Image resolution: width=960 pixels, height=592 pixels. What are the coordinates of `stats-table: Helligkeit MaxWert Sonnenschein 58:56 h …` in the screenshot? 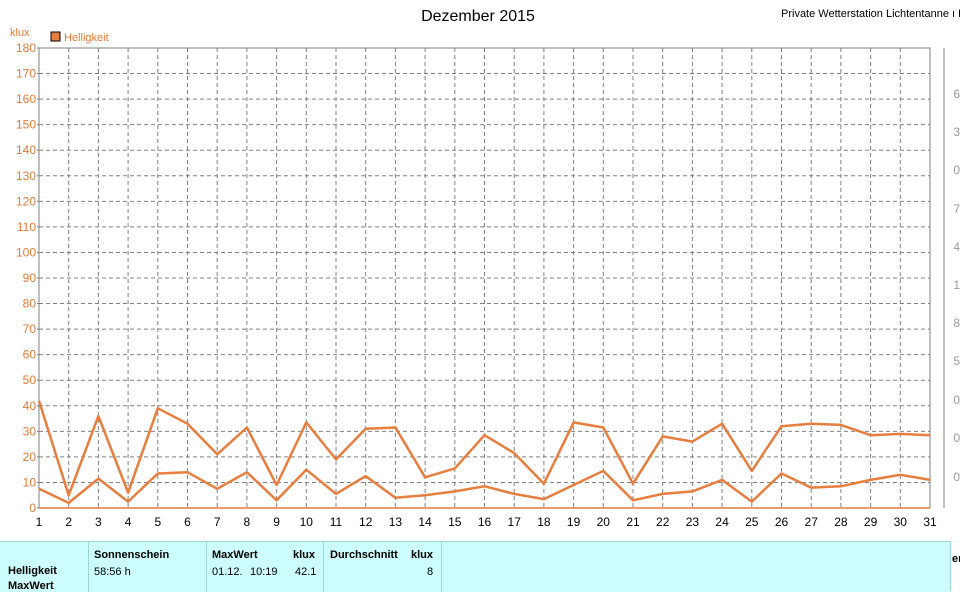 It's located at (475, 566).